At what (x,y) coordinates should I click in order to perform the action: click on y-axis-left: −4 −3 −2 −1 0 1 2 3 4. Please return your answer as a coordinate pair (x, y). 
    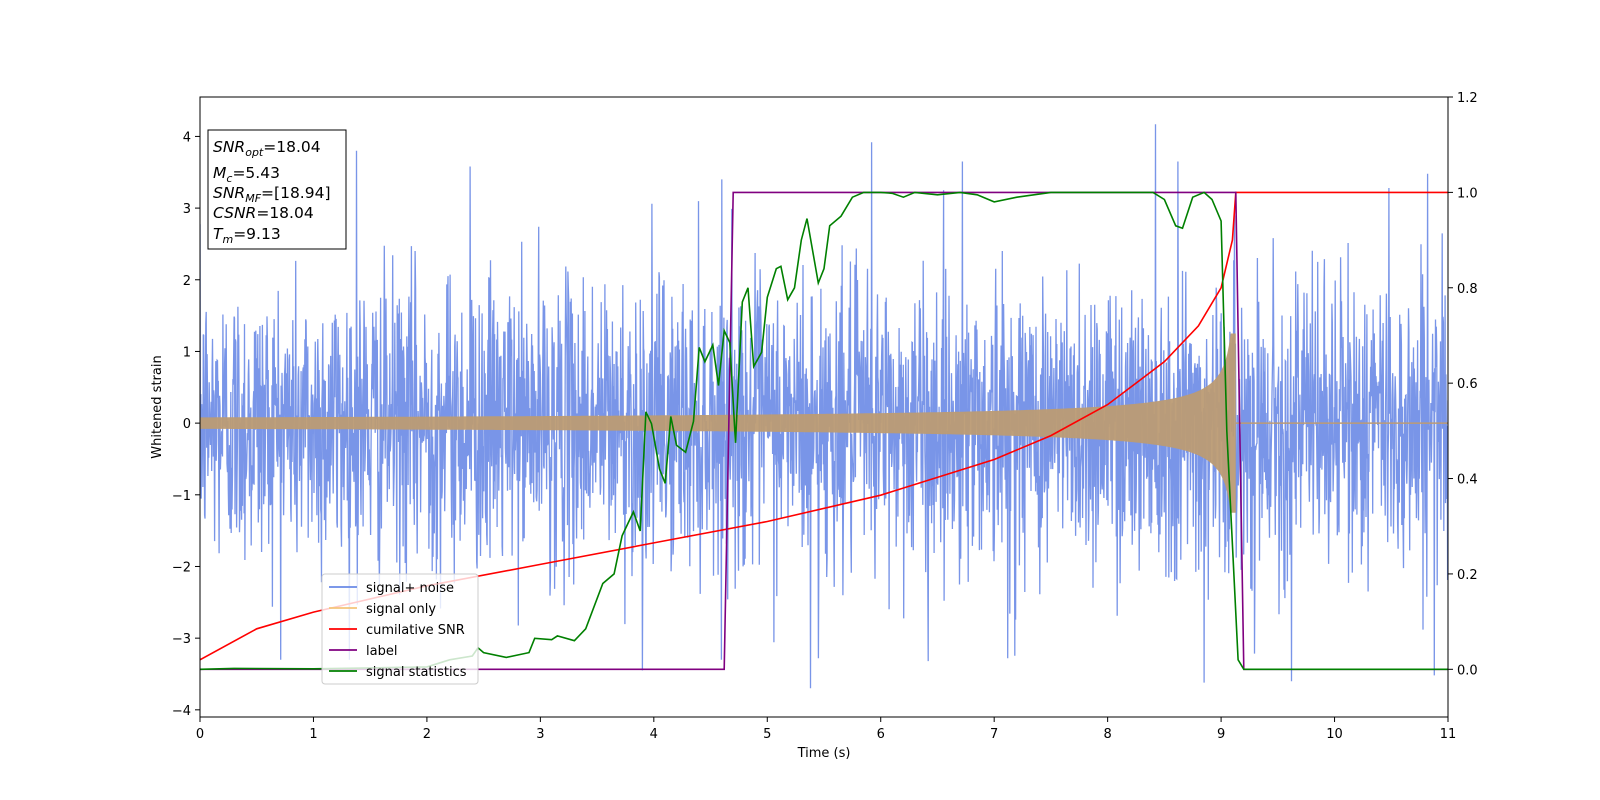
    Looking at the image, I should click on (186, 424).